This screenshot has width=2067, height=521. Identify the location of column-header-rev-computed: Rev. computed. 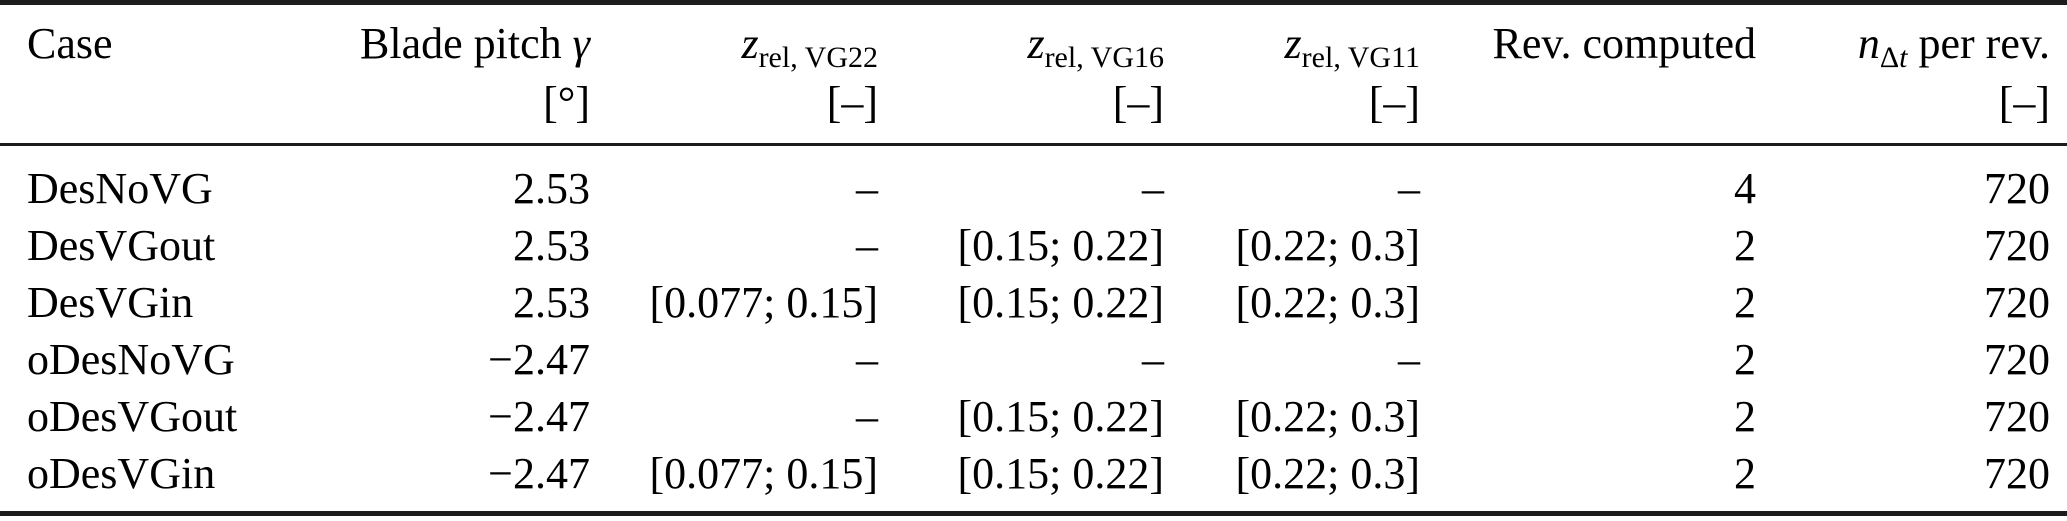
(1588, 37).